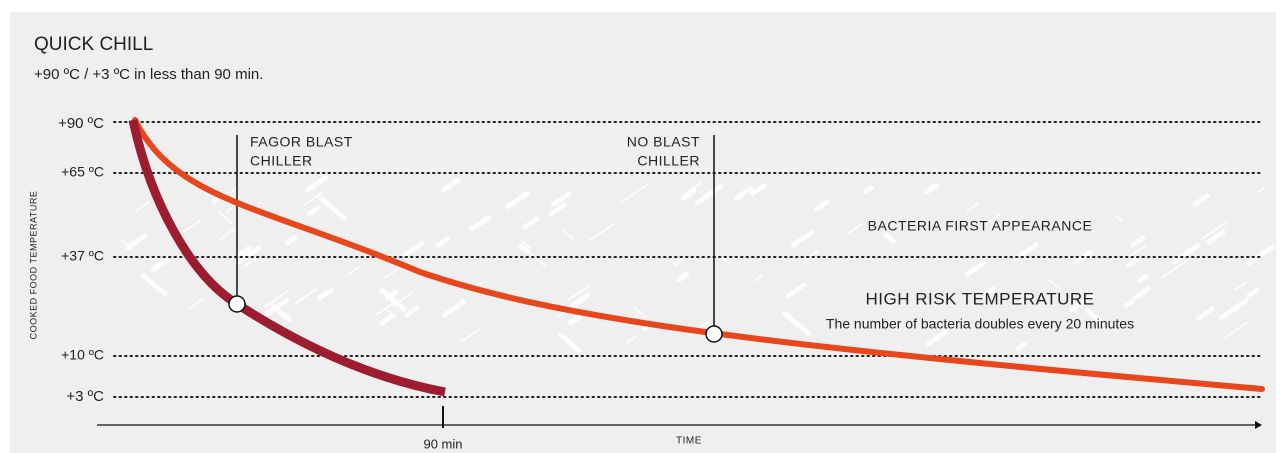 This screenshot has height=453, width=1284. Describe the element at coordinates (980, 226) in the screenshot. I see `zone-label: BACTERIA FIRST APPEARANCE` at that location.